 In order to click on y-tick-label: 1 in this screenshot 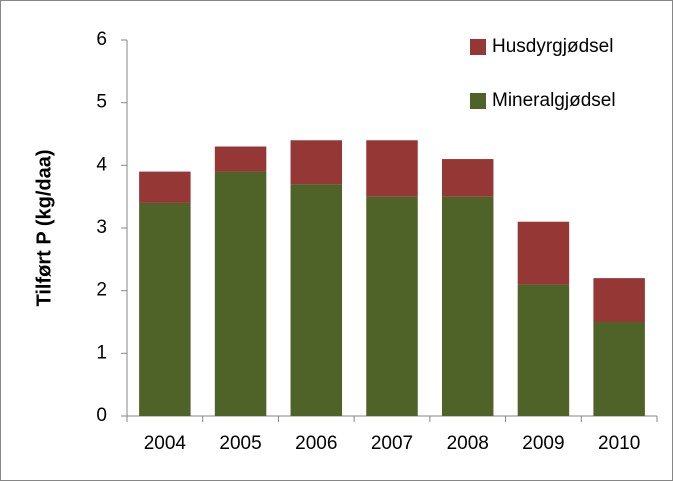, I will do `click(101, 352)`.